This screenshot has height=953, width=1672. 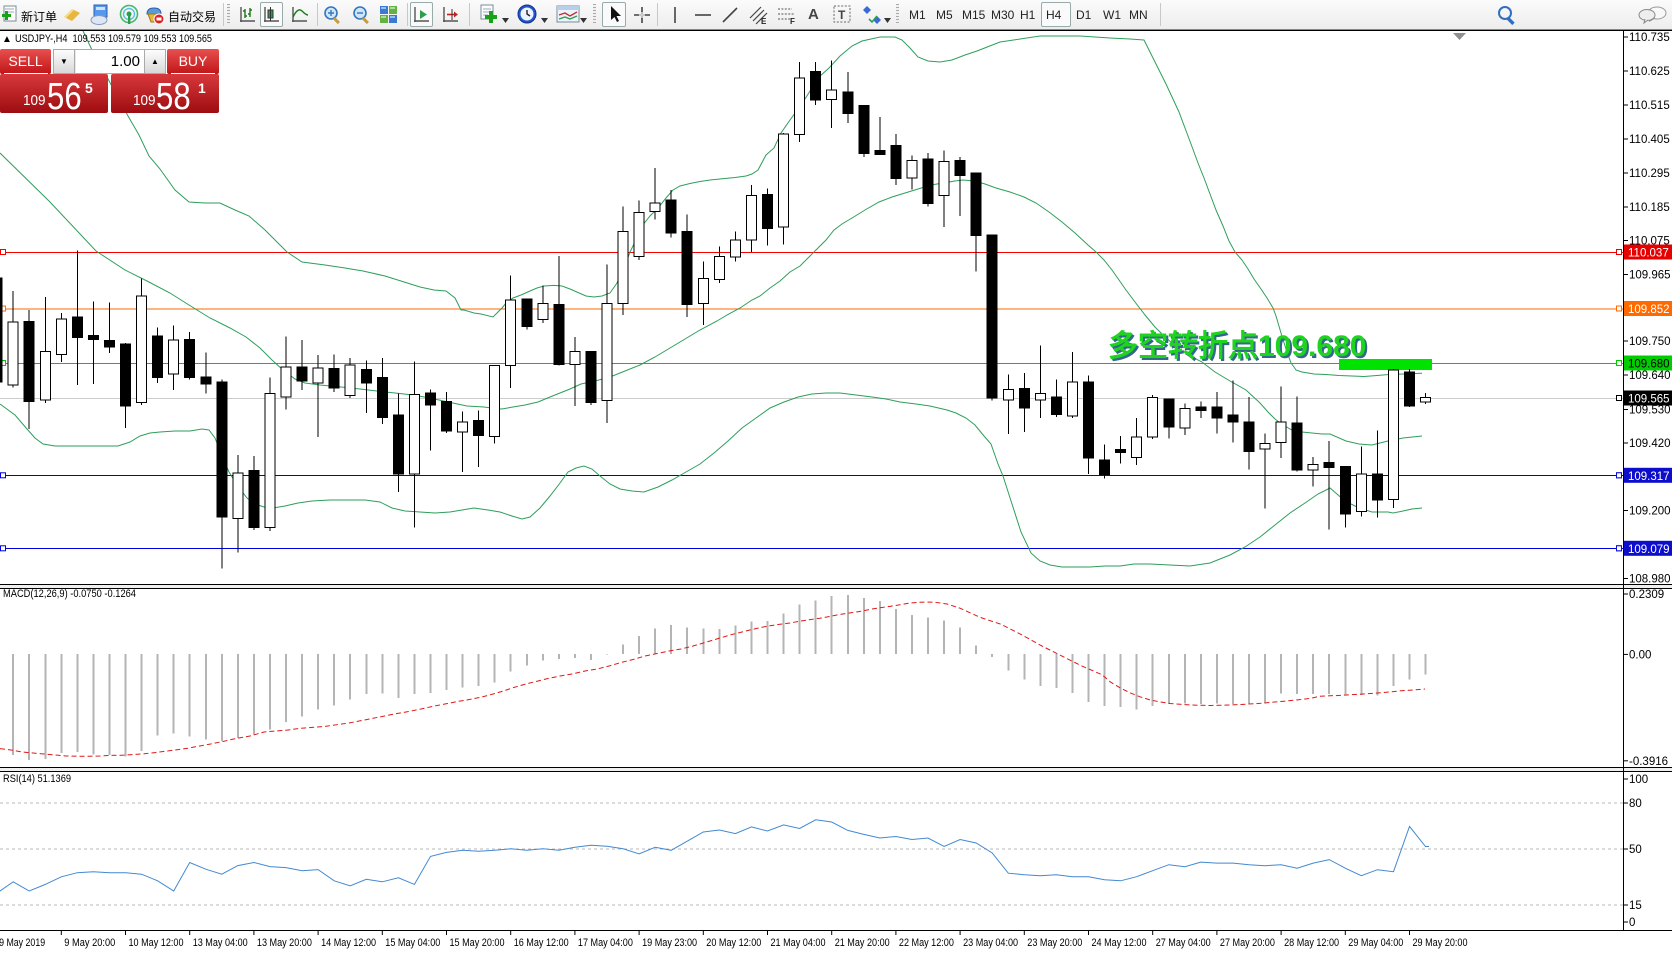 I want to click on svg-text: 109.965, so click(x=1650, y=276).